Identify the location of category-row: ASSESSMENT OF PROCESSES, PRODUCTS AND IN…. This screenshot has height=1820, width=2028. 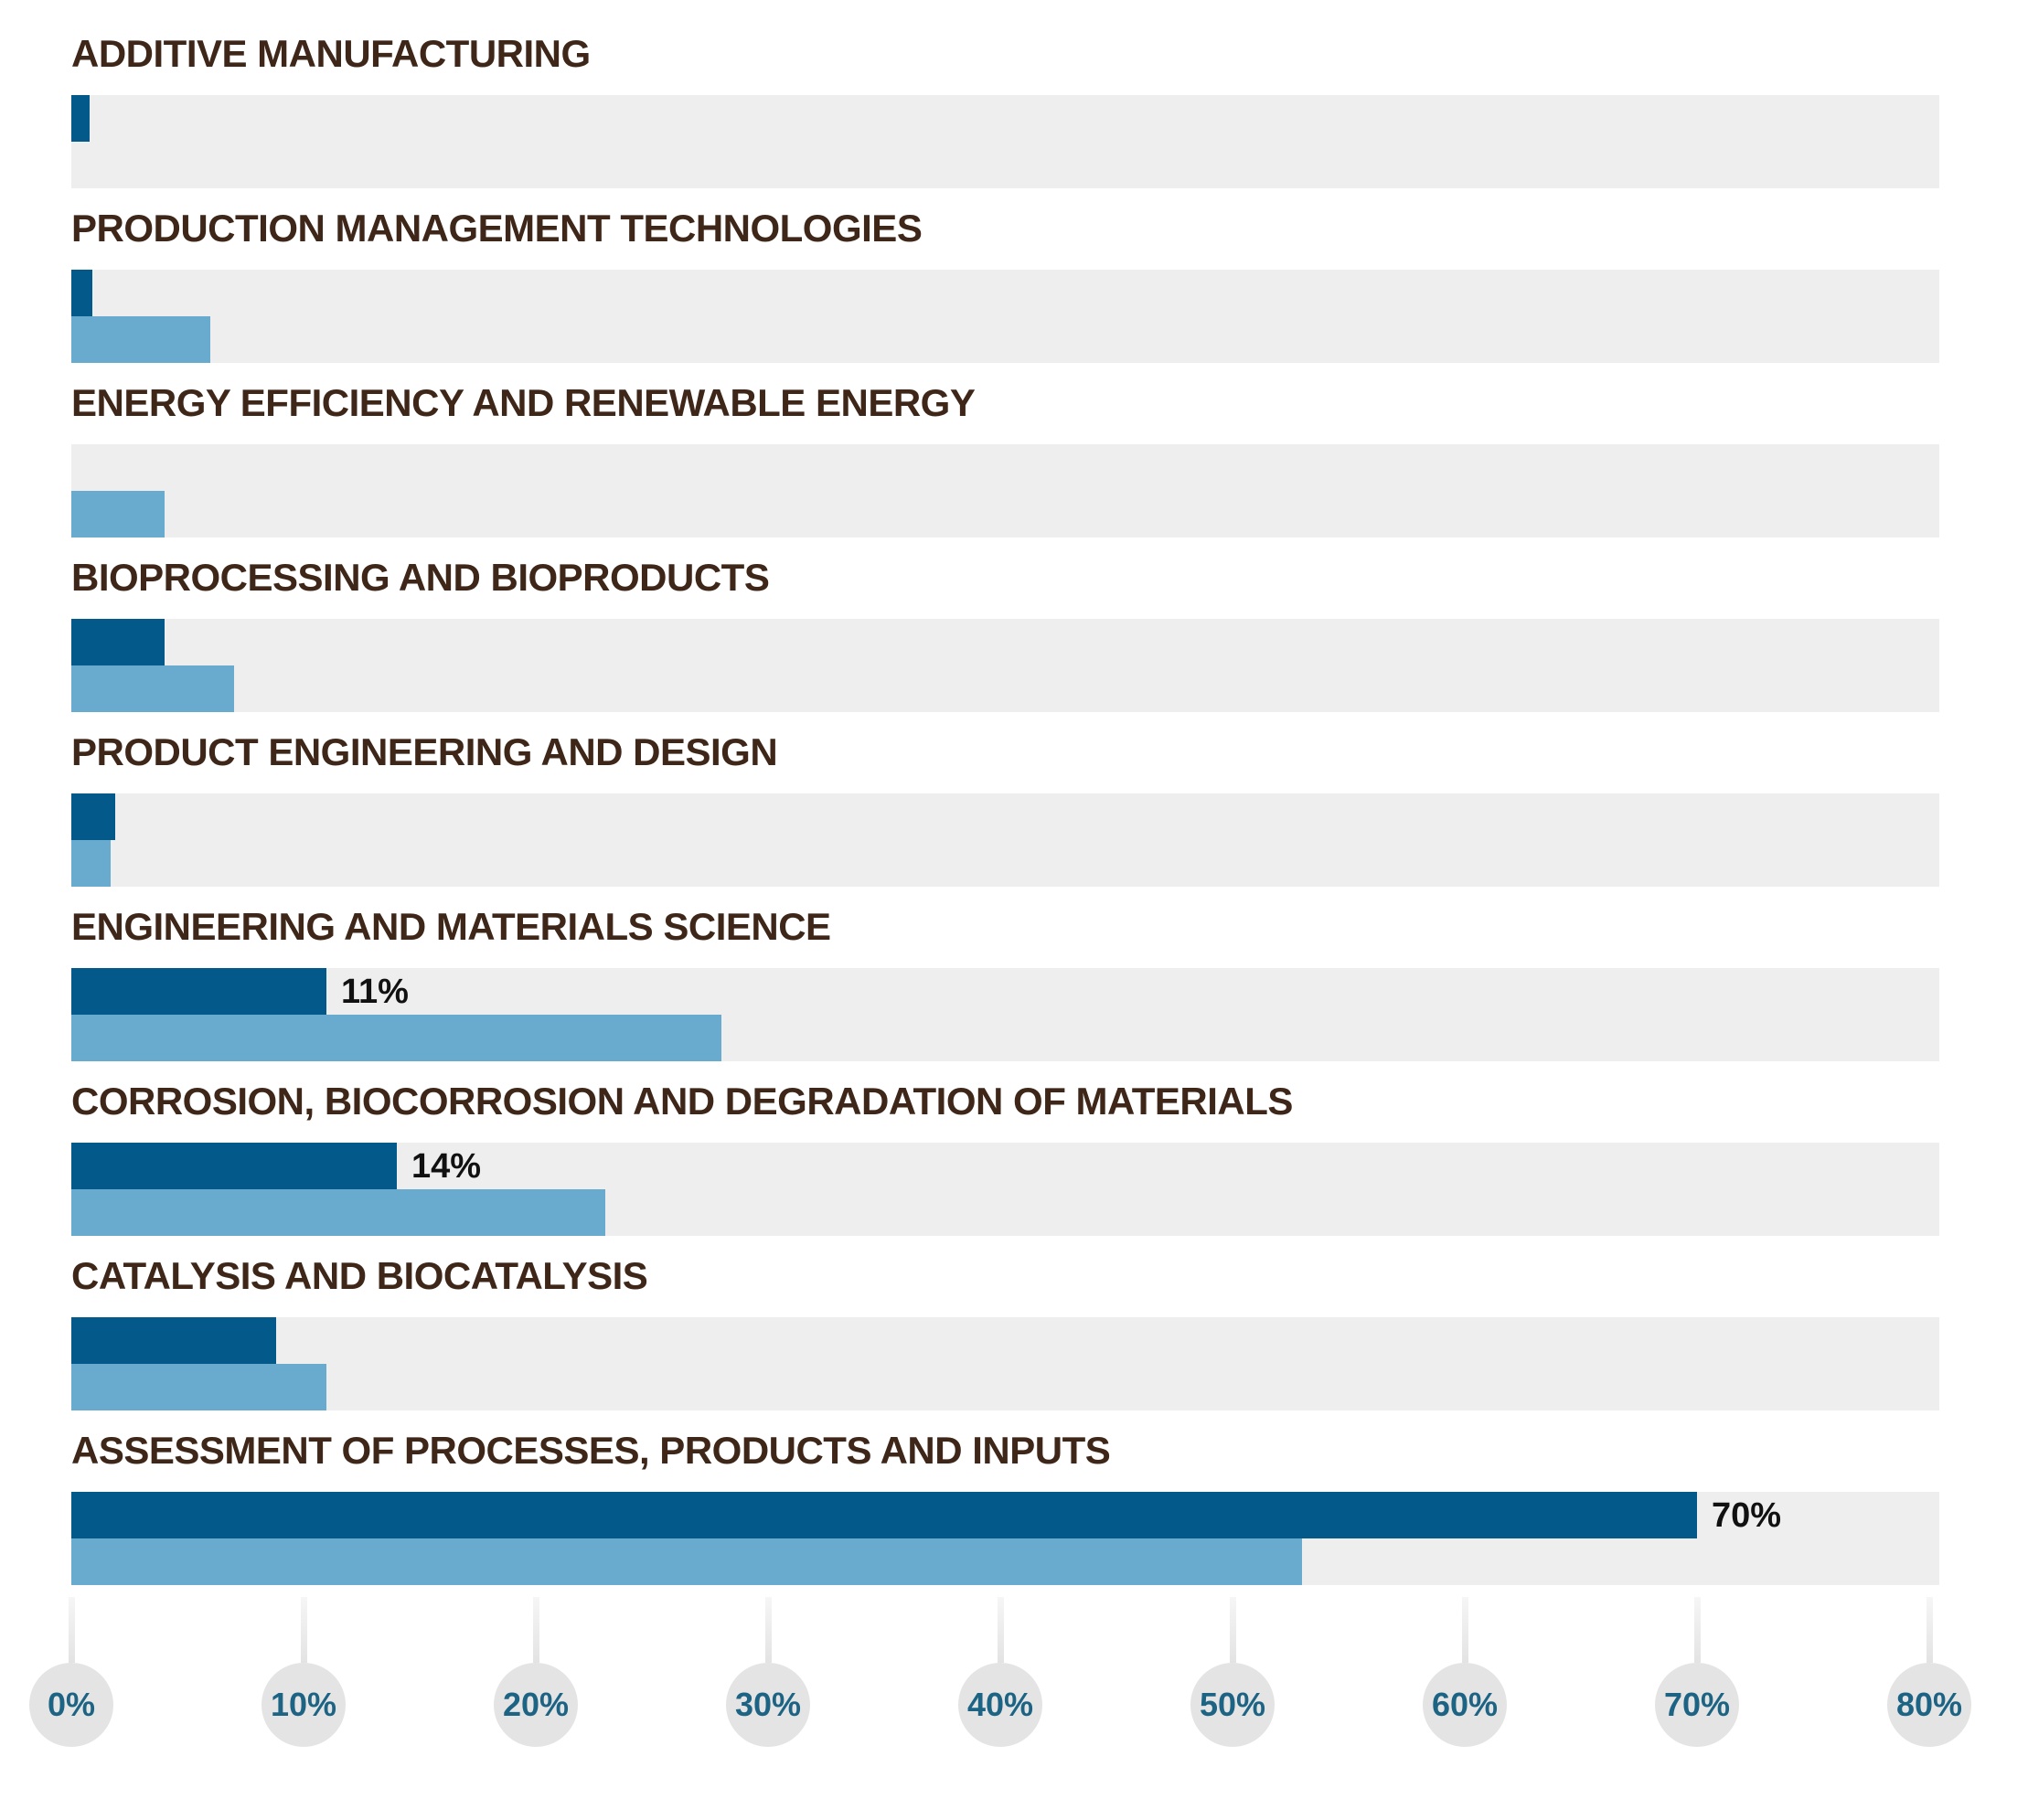
(1005, 1507).